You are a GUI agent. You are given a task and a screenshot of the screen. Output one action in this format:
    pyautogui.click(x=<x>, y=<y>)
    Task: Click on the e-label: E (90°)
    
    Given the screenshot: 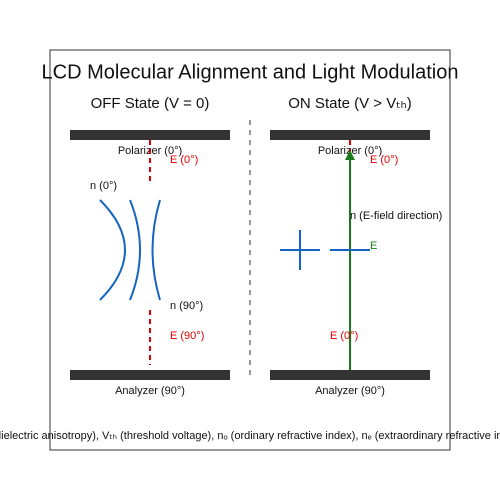 What is the action you would take?
    pyautogui.click(x=187, y=336)
    